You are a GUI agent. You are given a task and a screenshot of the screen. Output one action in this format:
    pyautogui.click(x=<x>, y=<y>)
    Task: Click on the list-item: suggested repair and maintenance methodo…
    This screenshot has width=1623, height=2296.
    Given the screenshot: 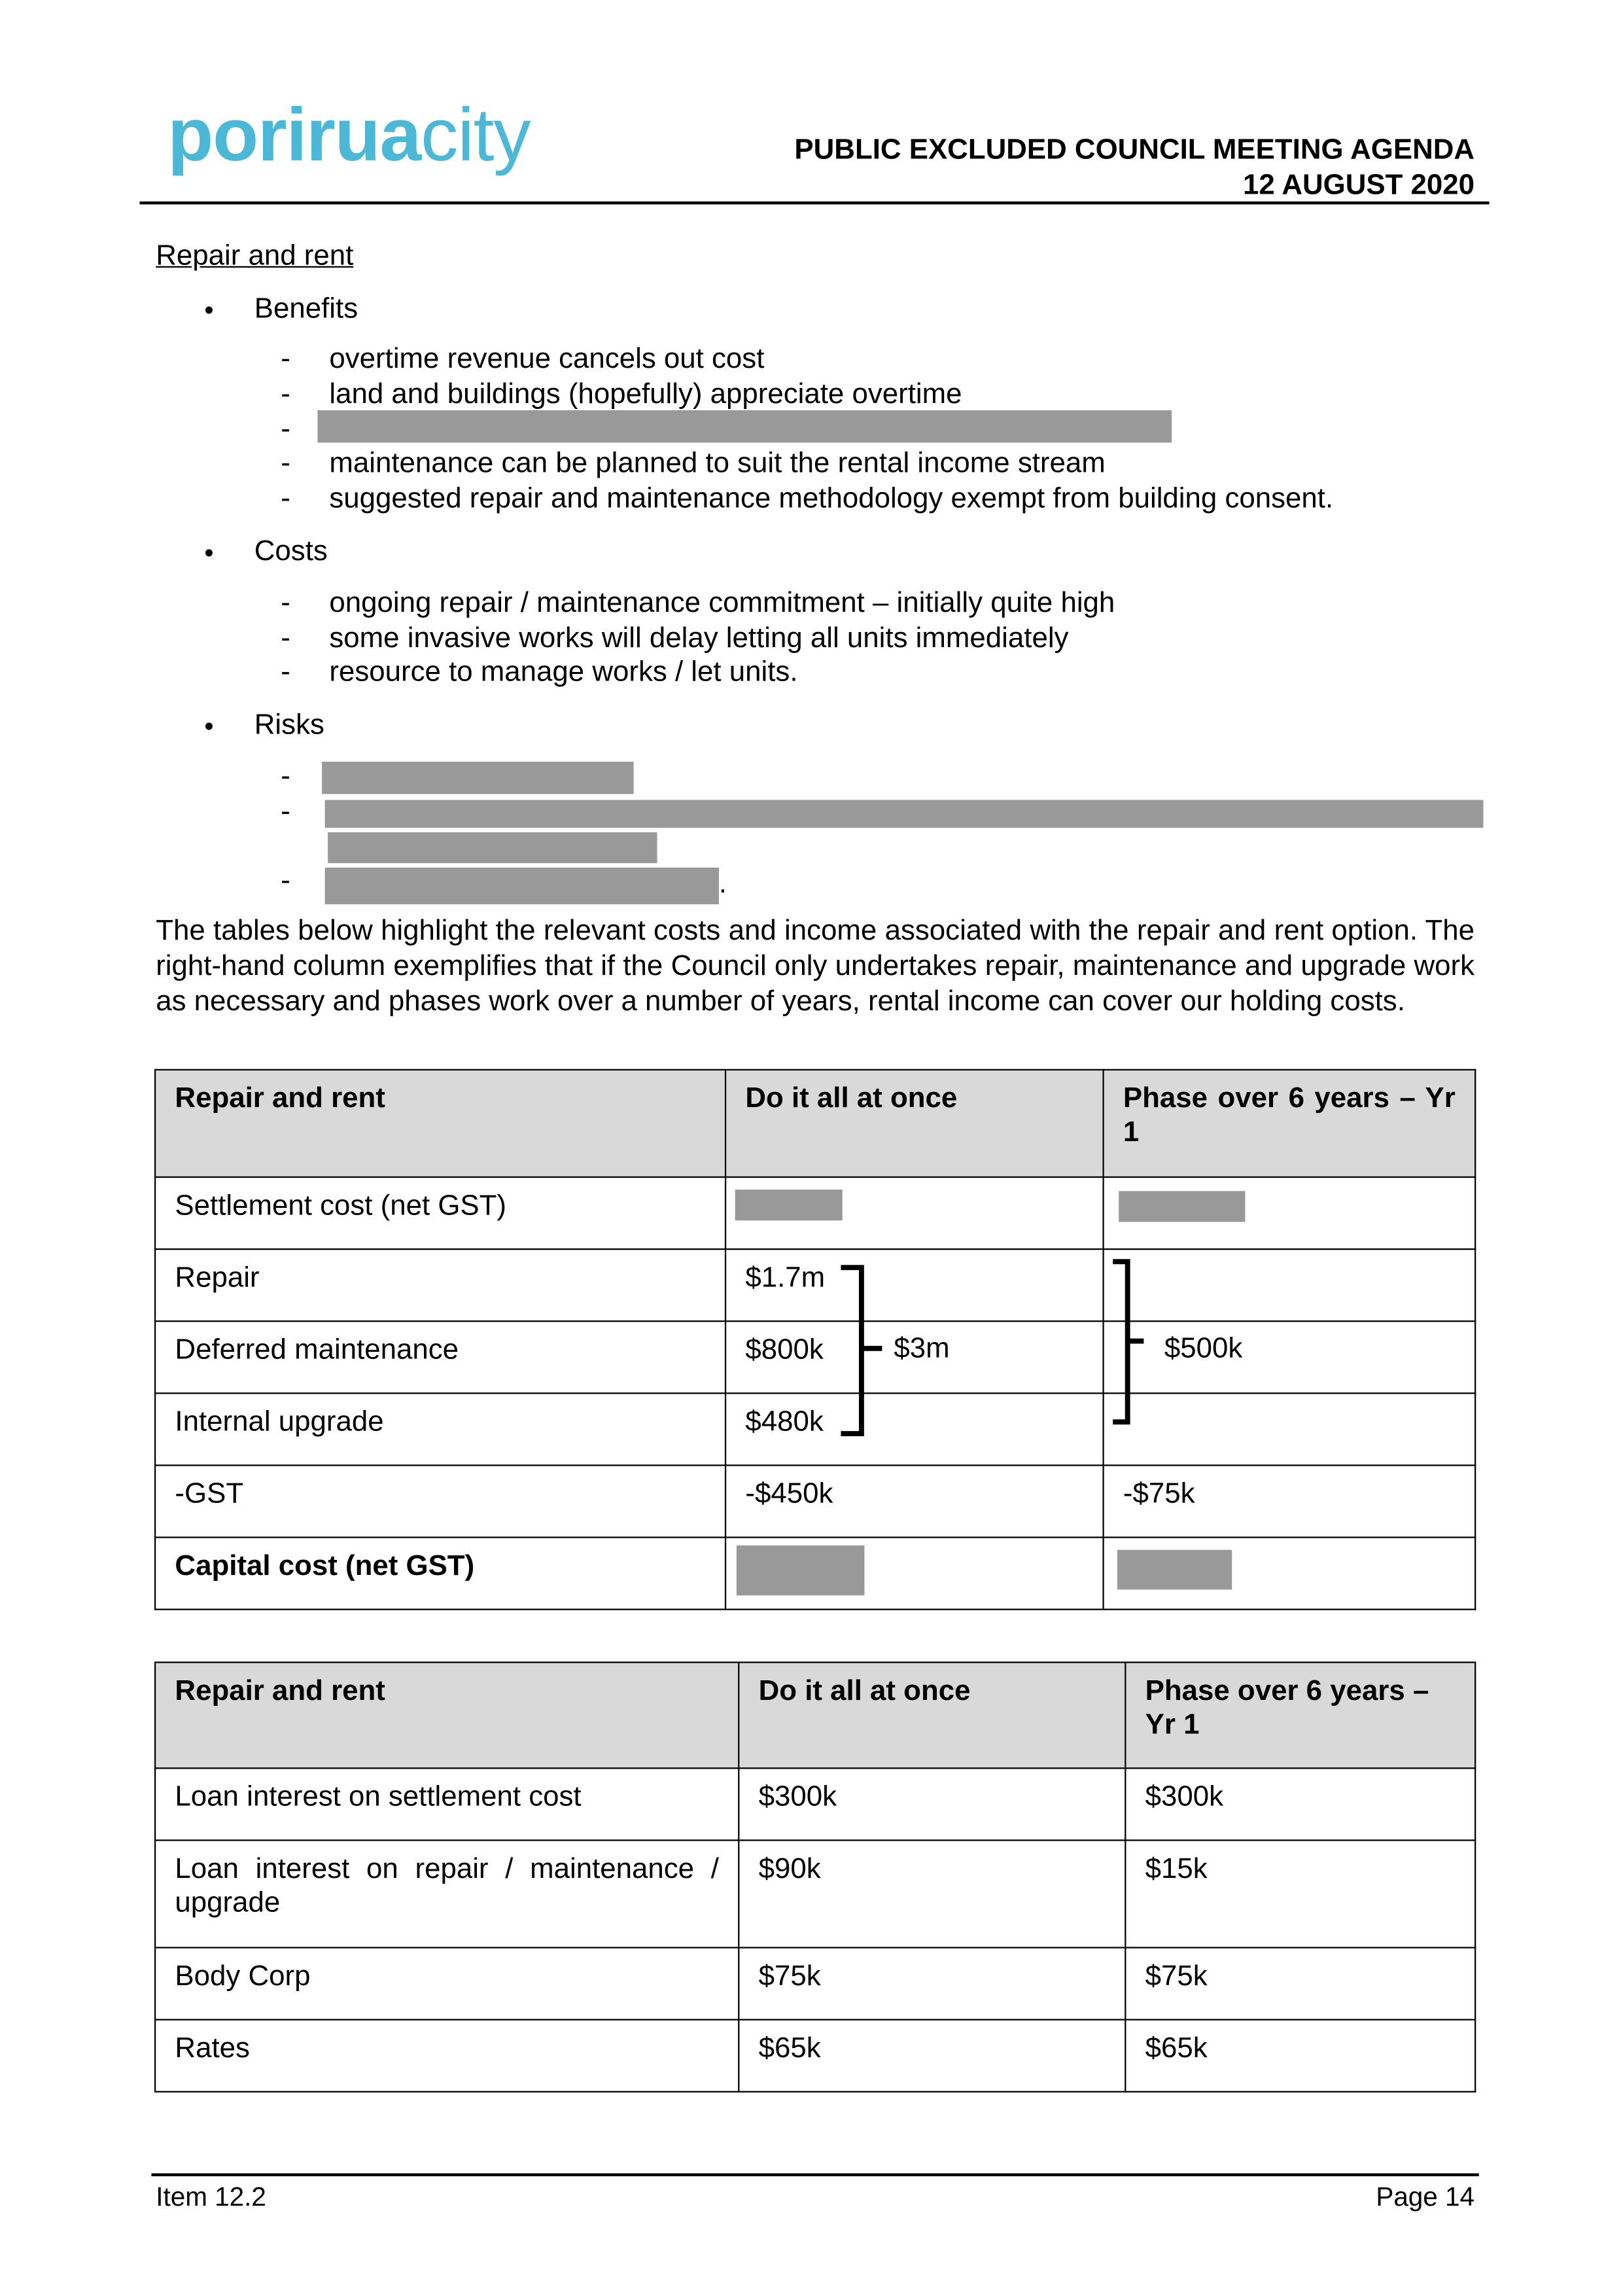 What is the action you would take?
    pyautogui.click(x=832, y=498)
    